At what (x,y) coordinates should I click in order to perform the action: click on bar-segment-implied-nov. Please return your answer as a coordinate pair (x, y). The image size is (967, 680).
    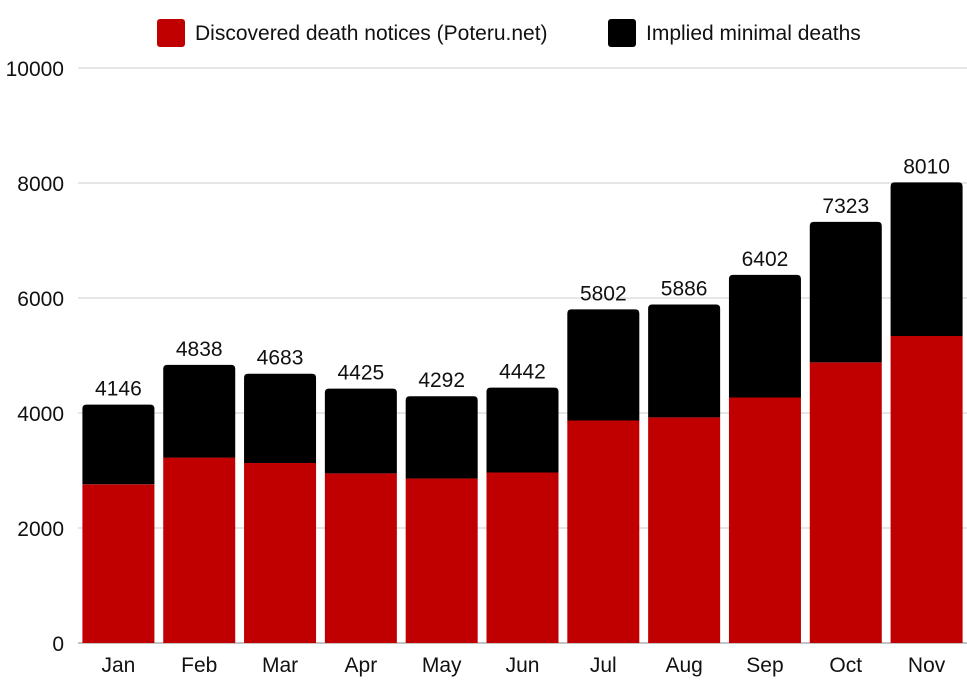
    Looking at the image, I should click on (926, 259).